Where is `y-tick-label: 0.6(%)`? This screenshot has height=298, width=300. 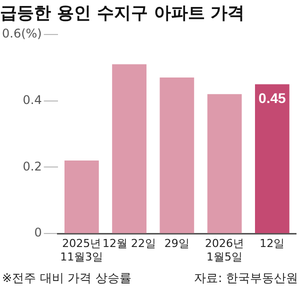
y-tick-label: 0.6(%) is located at coordinates (22, 33).